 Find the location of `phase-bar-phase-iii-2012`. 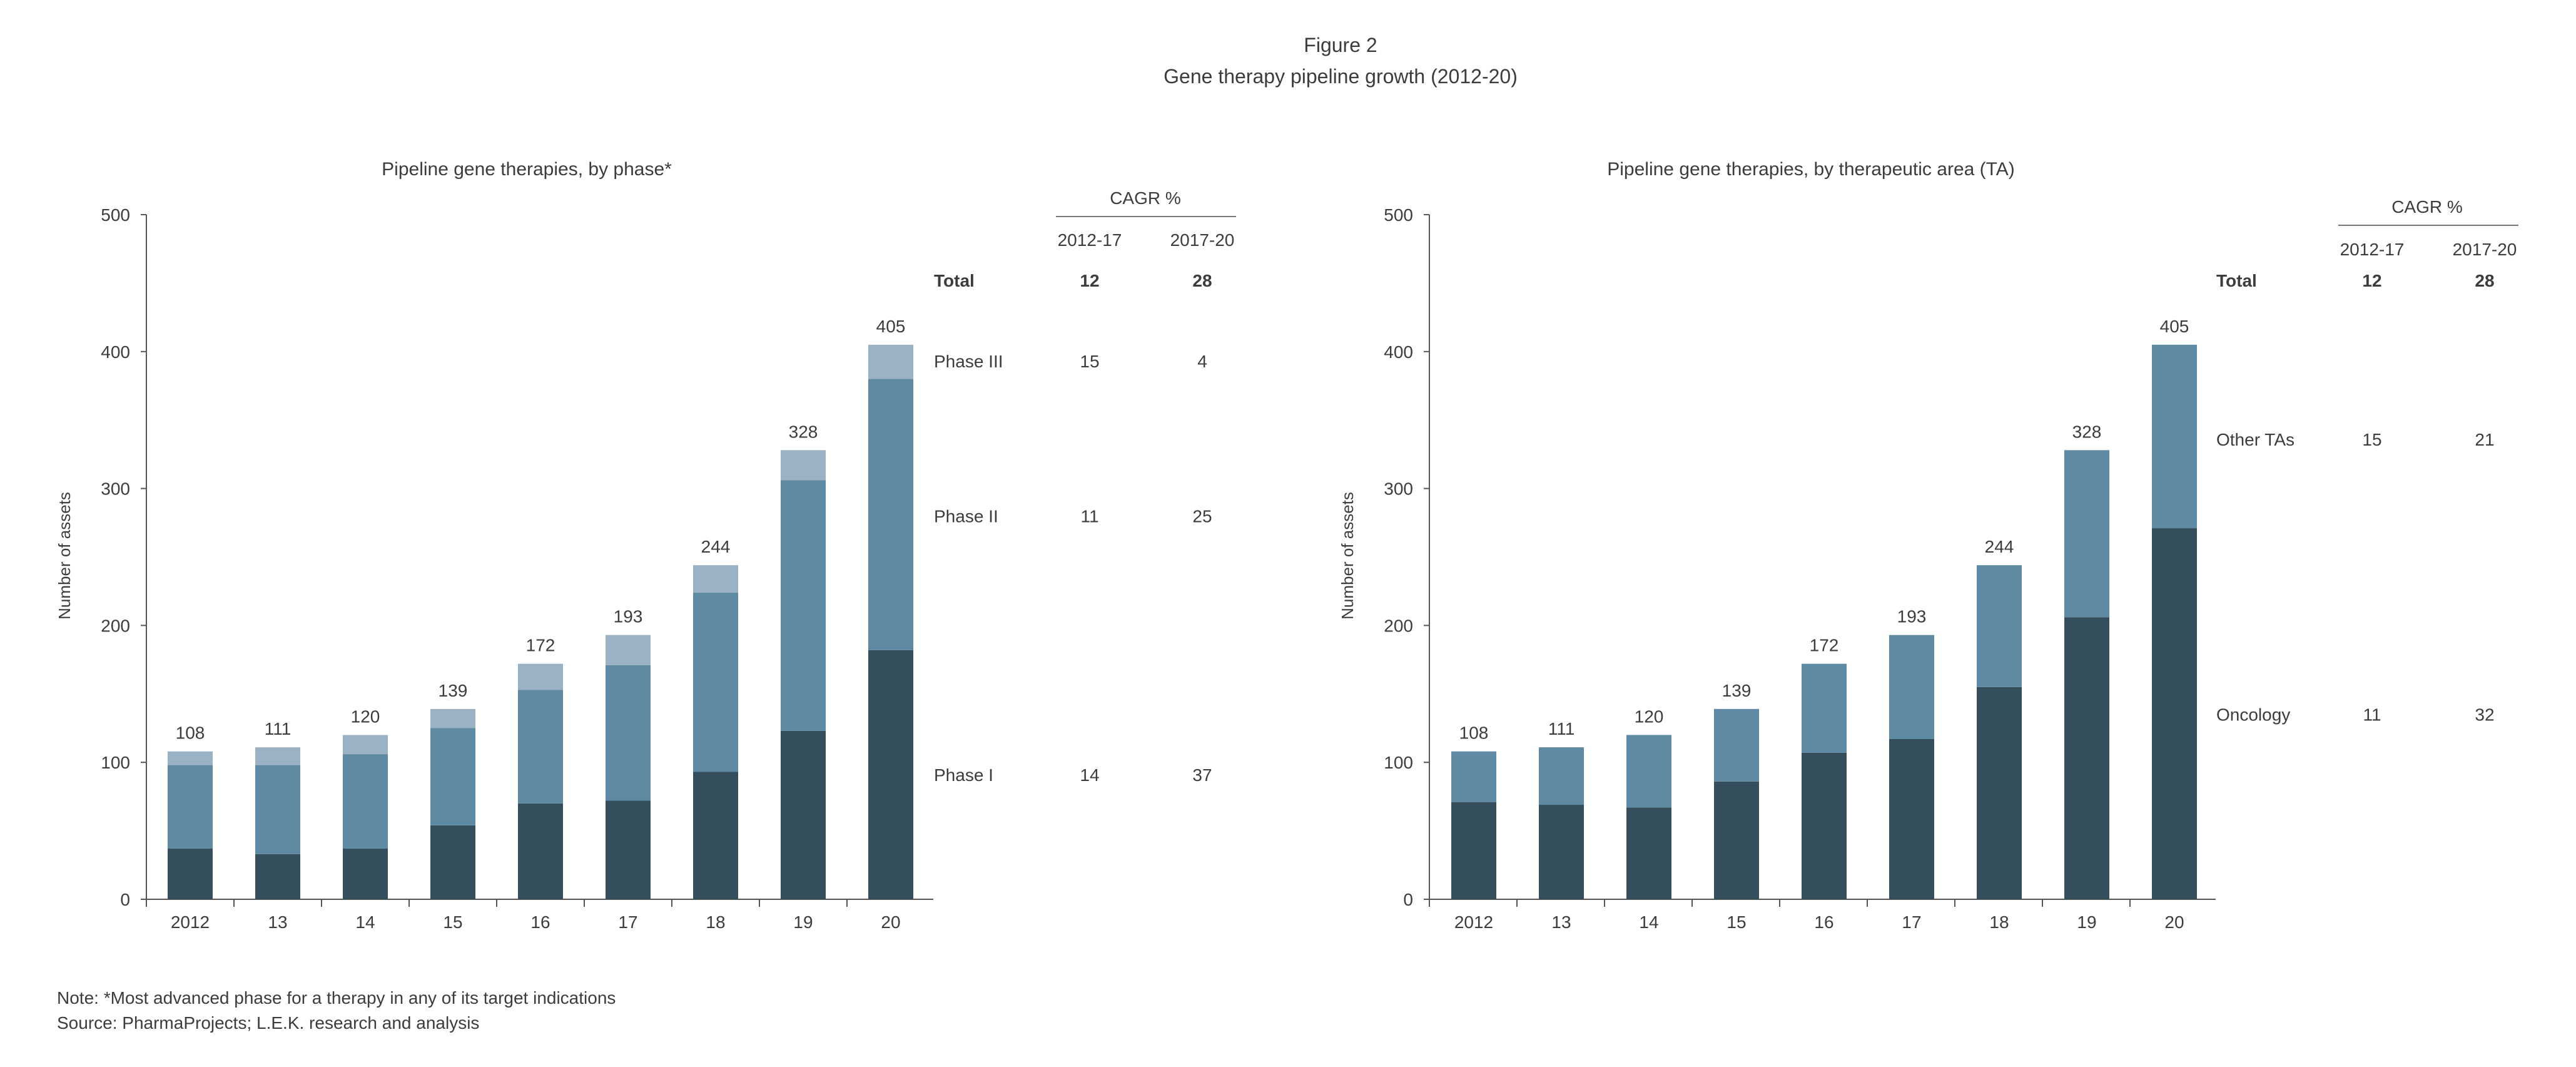

phase-bar-phase-iii-2012 is located at coordinates (190, 758).